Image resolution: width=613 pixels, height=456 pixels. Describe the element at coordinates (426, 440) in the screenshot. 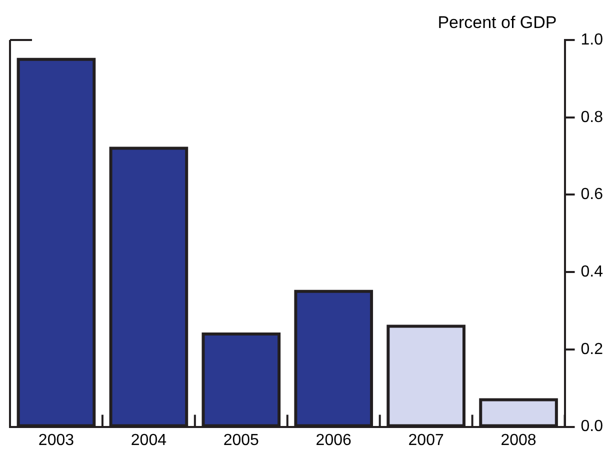

I see `x-tick-label: 2007` at that location.